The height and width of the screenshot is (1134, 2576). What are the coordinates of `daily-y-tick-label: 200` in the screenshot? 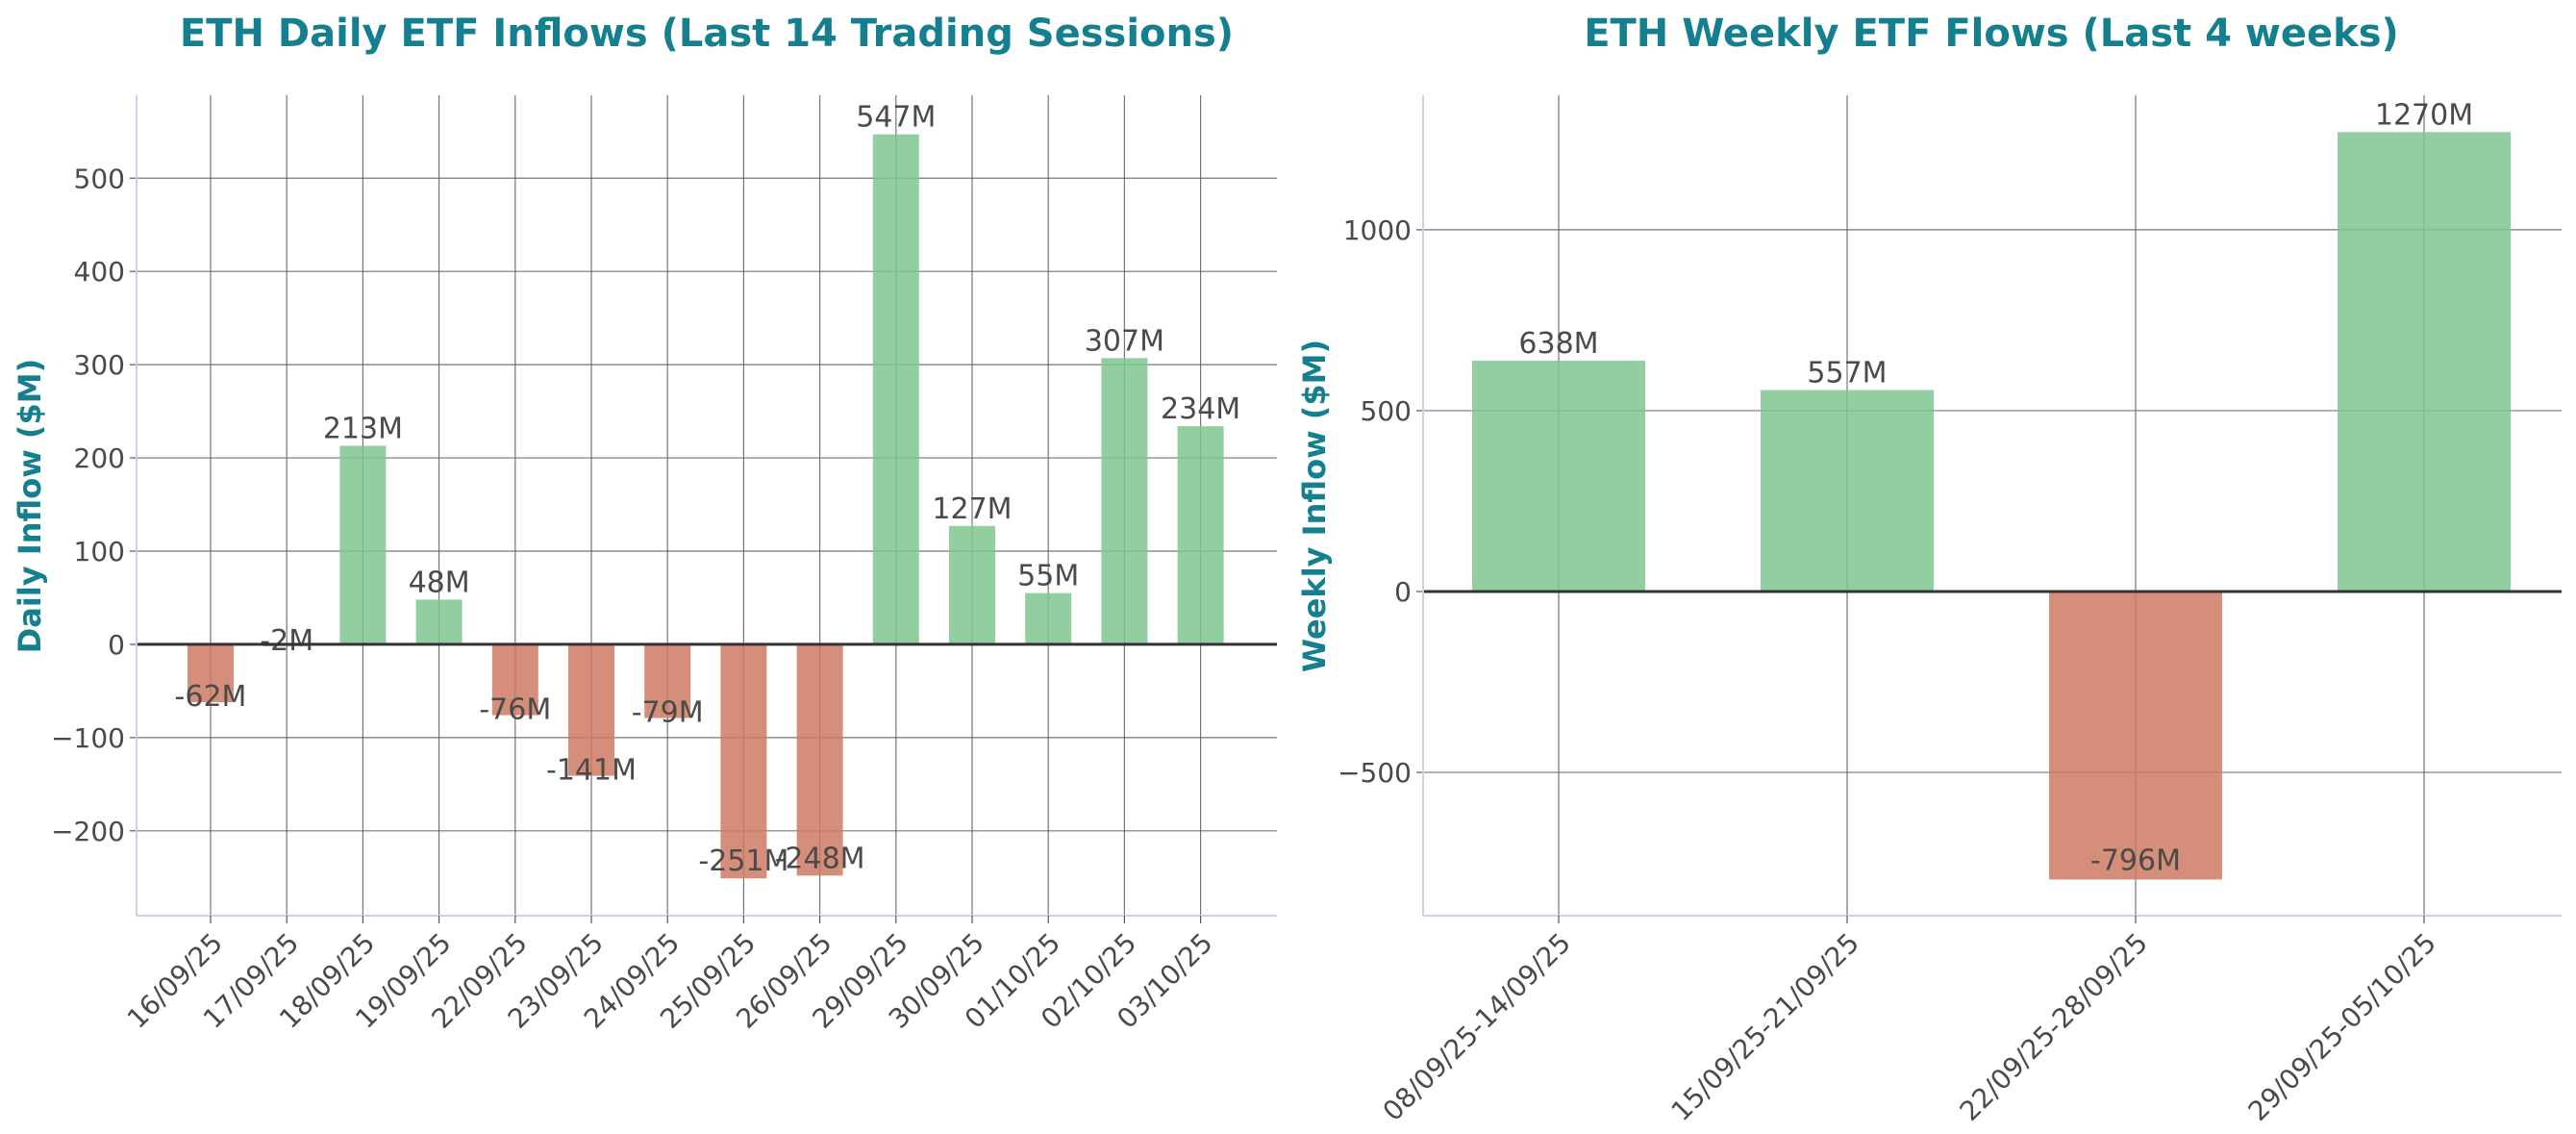 It's located at (99, 458).